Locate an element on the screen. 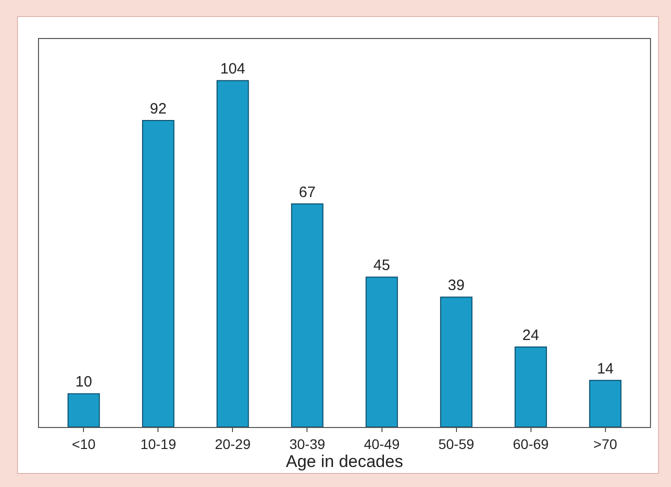  x-tick-label: >70 is located at coordinates (605, 444).